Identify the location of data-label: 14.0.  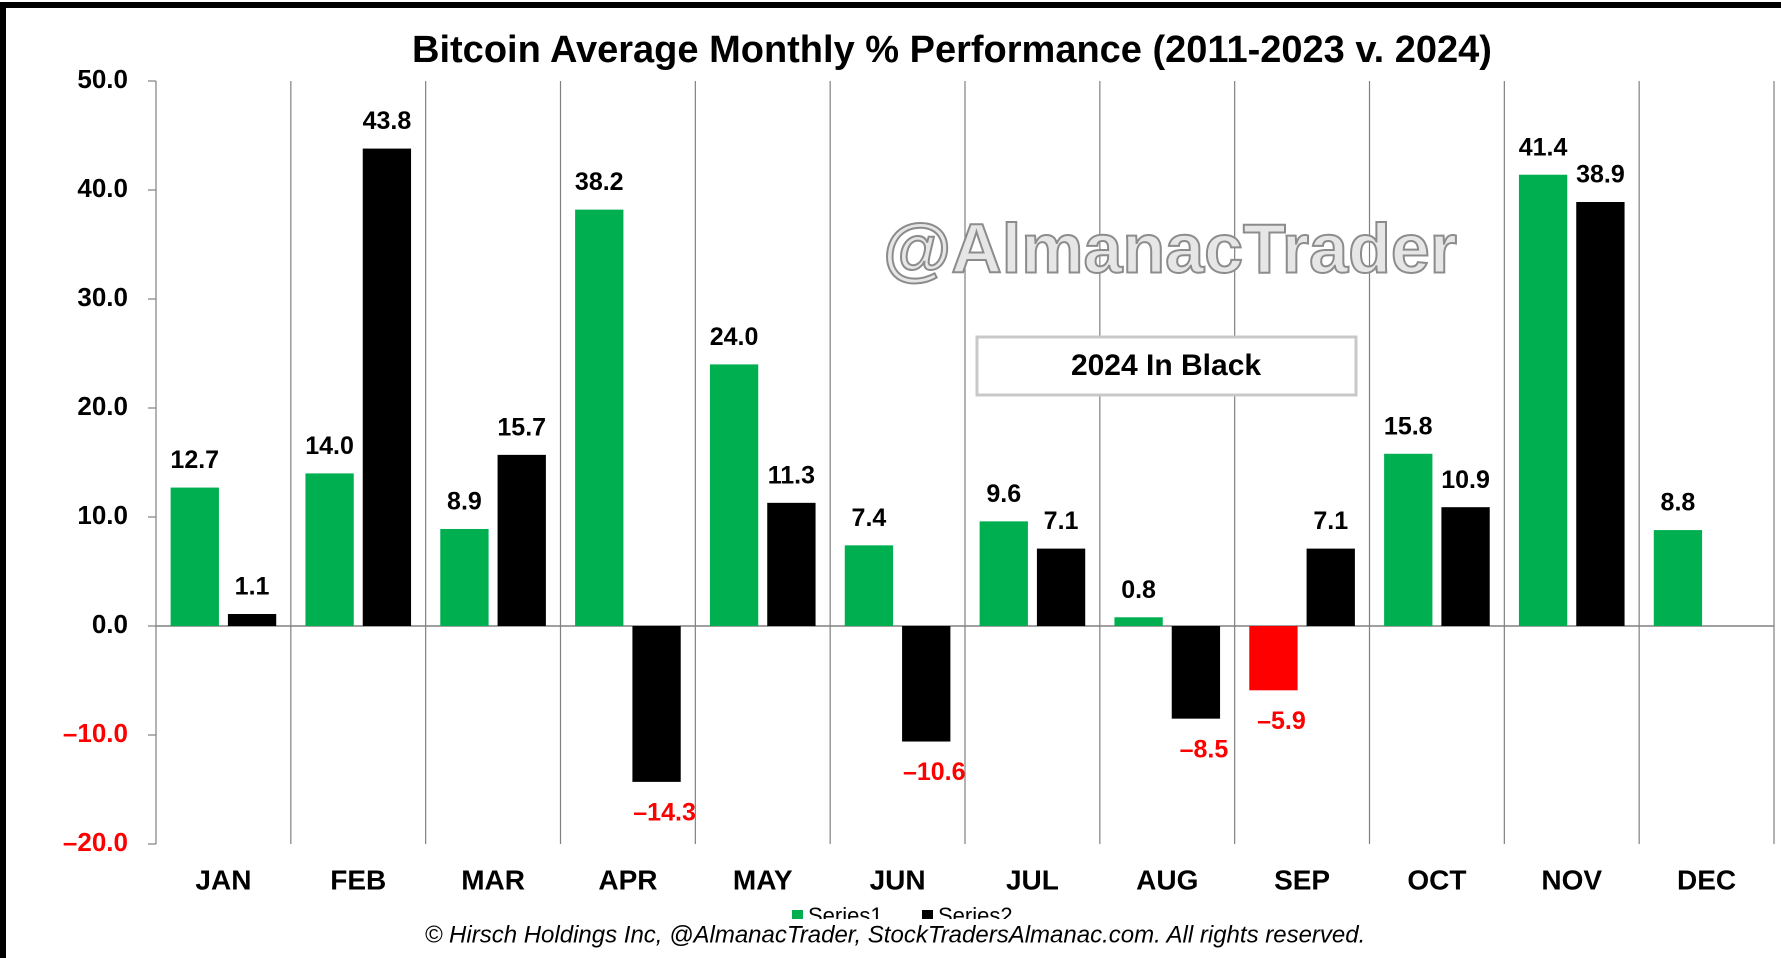
(329, 446).